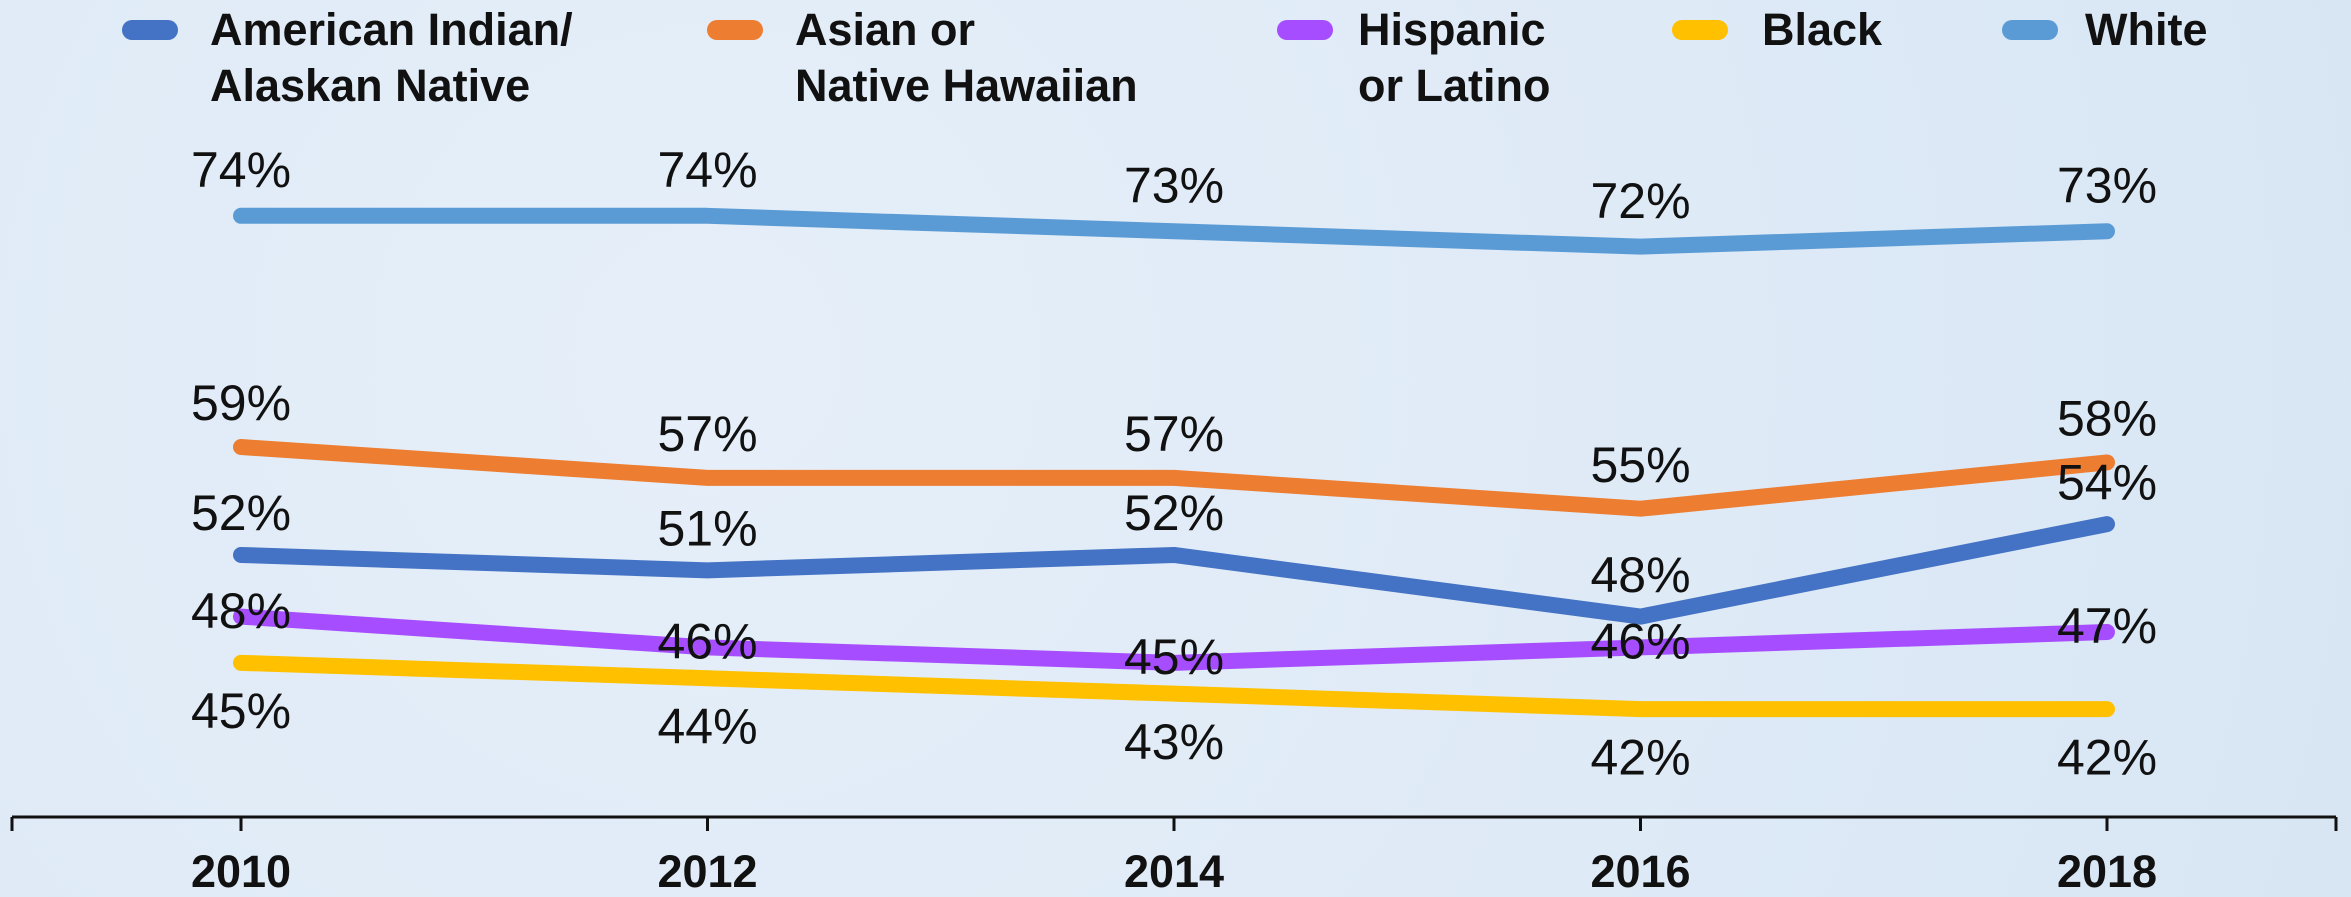 This screenshot has height=897, width=2351. What do you see at coordinates (391, 57) in the screenshot?
I see `legend-label: American Indian/ Alaskan Native` at bounding box center [391, 57].